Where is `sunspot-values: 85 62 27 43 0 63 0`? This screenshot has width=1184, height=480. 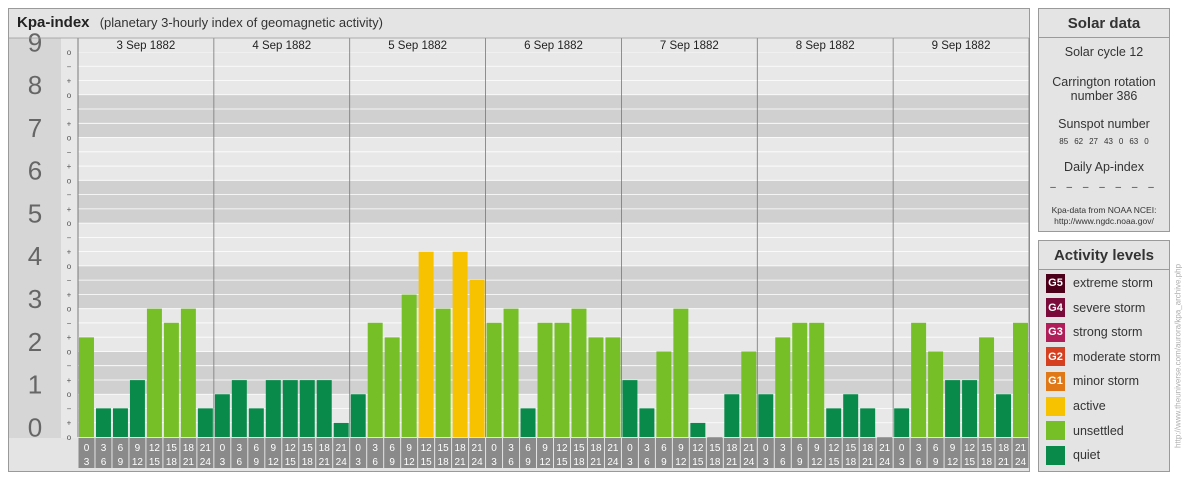 sunspot-values: 85 62 27 43 0 63 0 is located at coordinates (1104, 141).